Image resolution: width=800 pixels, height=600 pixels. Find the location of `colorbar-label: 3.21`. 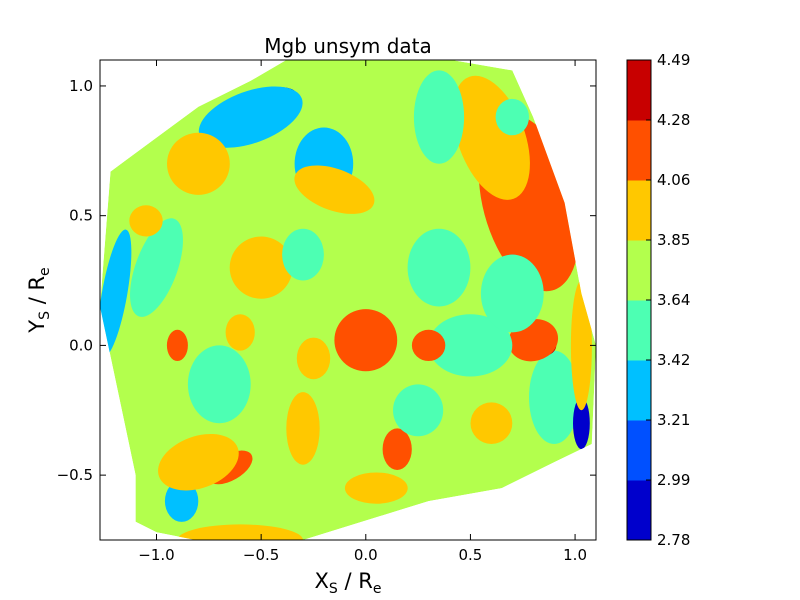

colorbar-label: 3.21 is located at coordinates (673, 420).